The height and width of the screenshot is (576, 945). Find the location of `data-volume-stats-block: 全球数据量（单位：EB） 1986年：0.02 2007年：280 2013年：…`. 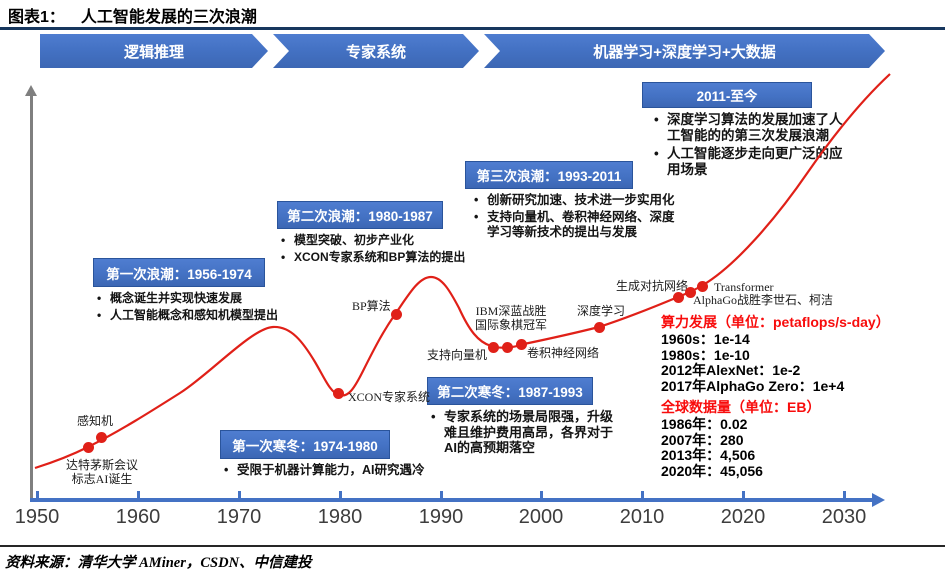

data-volume-stats-block: 全球数据量（单位：EB） 1986年：0.02 2007年：280 2013年：… is located at coordinates (740, 439).